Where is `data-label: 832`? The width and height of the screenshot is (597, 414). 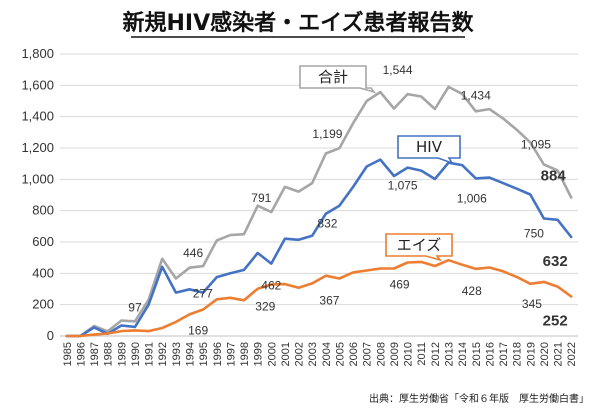 data-label: 832 is located at coordinates (327, 224).